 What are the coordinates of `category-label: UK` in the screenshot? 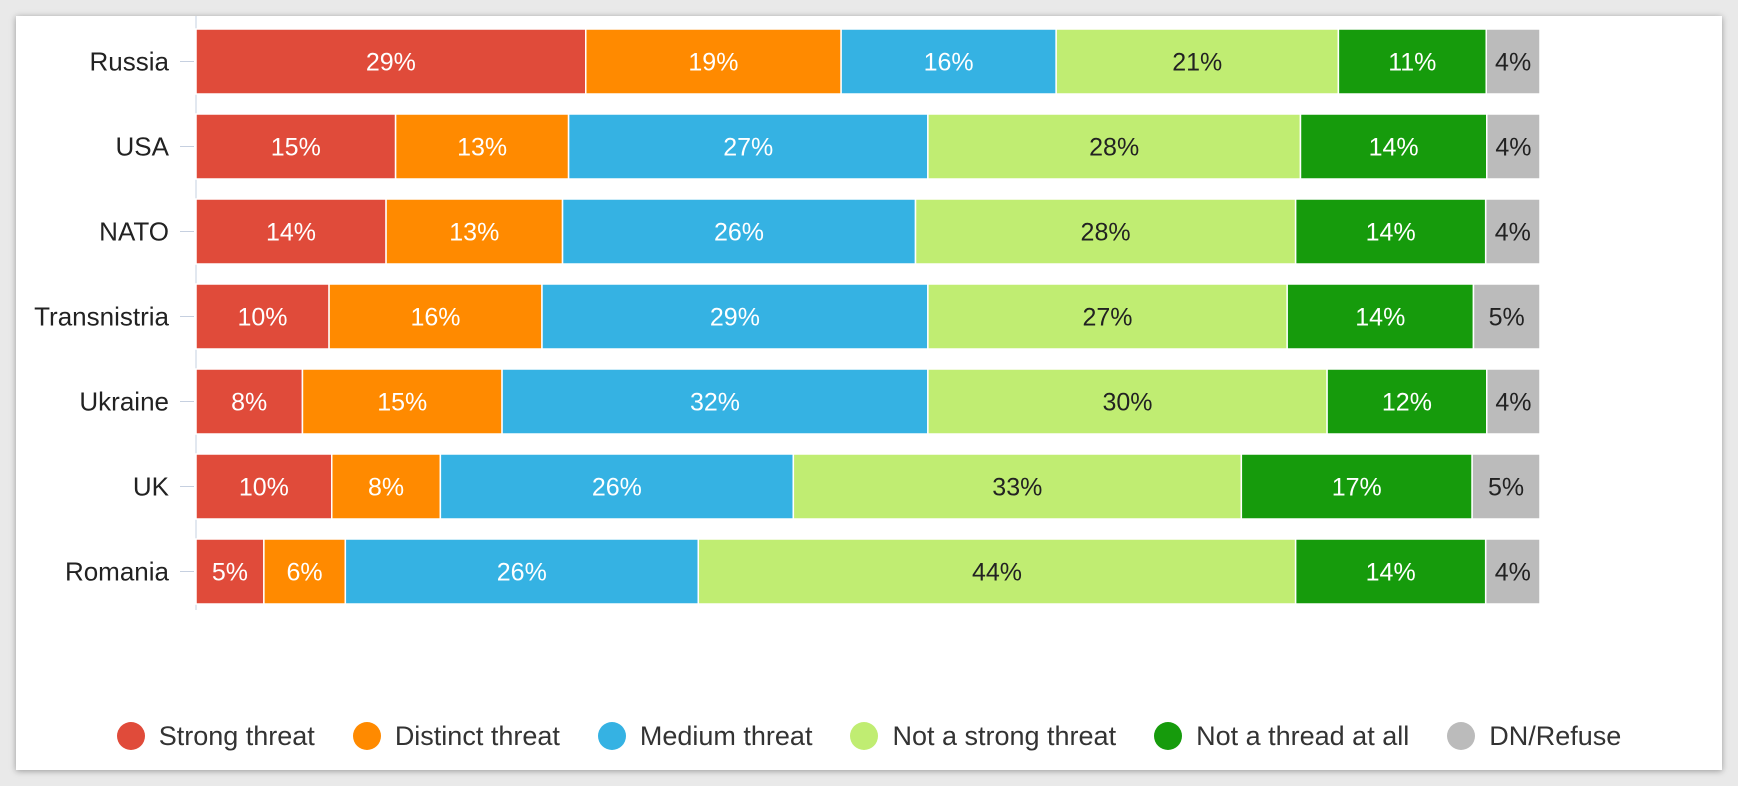 It's located at (151, 487).